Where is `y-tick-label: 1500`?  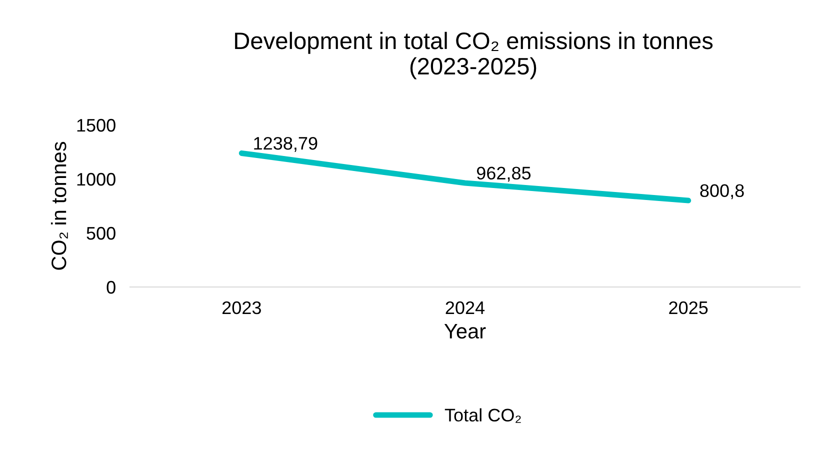 y-tick-label: 1500 is located at coordinates (96, 125).